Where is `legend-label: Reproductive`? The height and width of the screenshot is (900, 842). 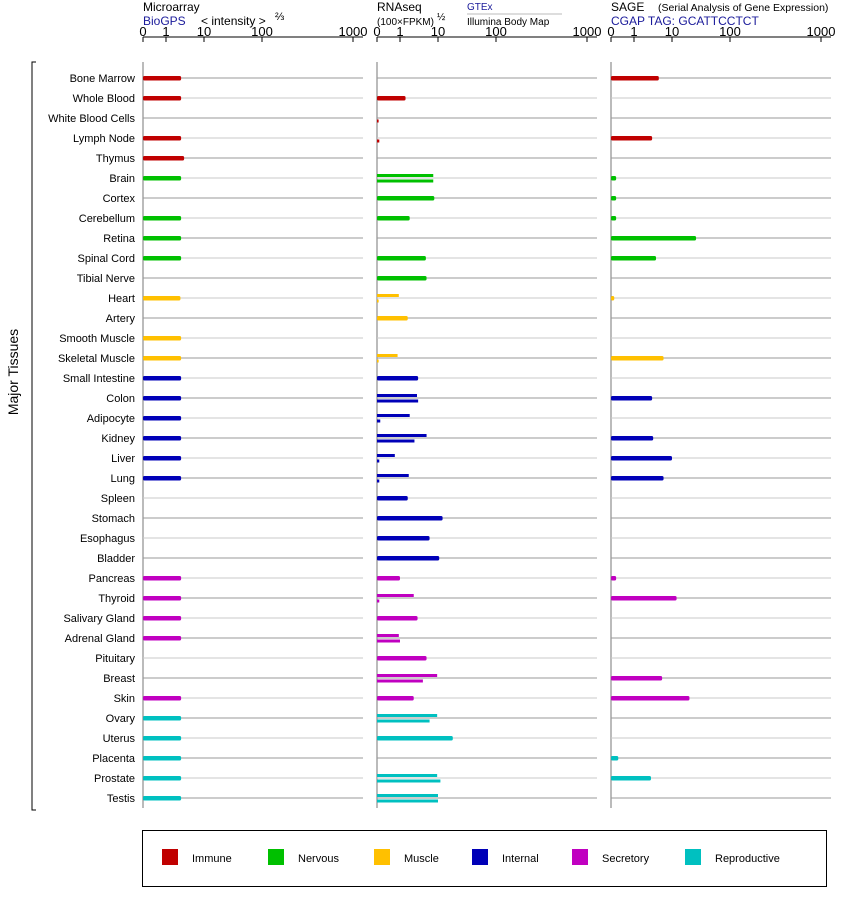 legend-label: Reproductive is located at coordinates (747, 859).